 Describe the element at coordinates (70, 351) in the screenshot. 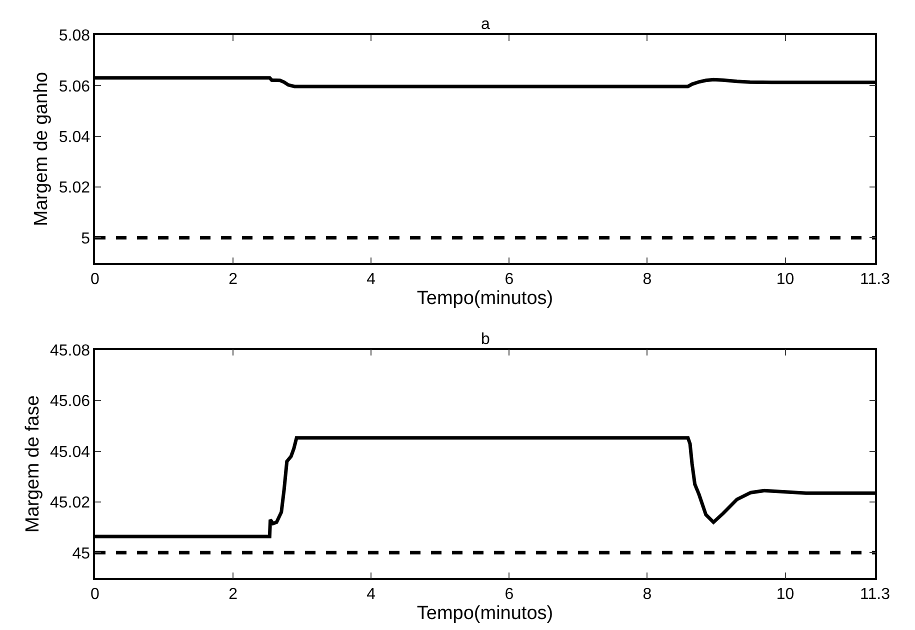

I see `y-tick-label: 45.08` at that location.